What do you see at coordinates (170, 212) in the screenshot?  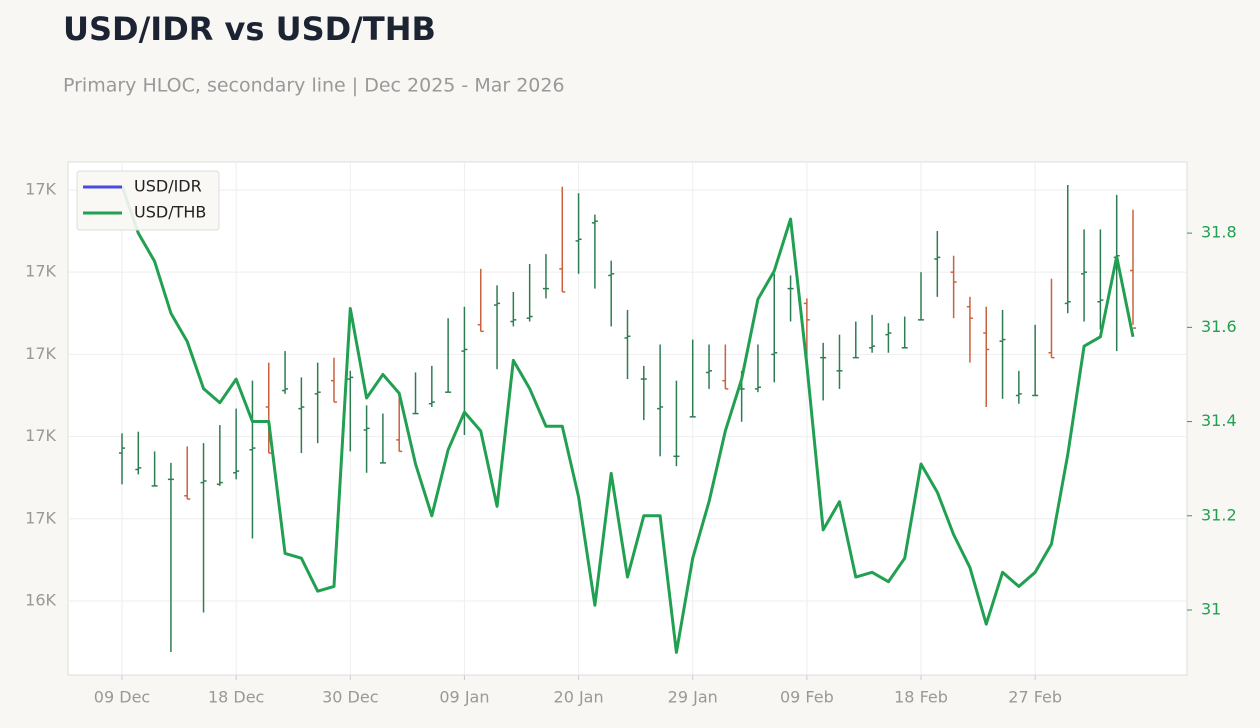 I see `legend-label: USD/THB` at bounding box center [170, 212].